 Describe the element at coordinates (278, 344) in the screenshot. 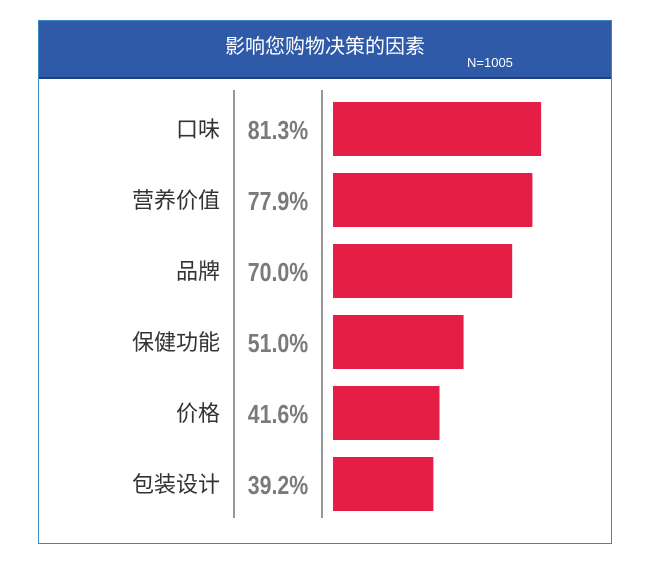

I see `value-label: 51.0%` at that location.